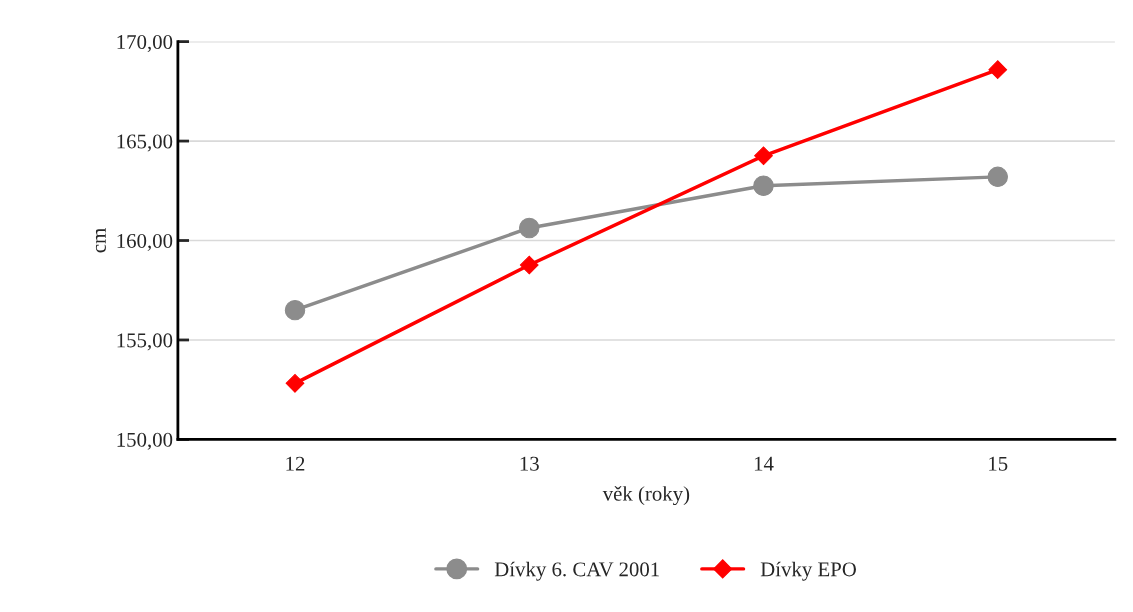  Describe the element at coordinates (100, 240) in the screenshot. I see `y-axis-title: cm` at that location.